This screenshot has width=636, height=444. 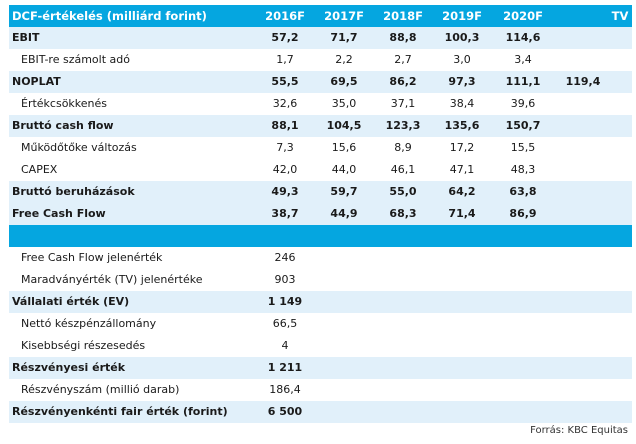 I want to click on row-label: CAPEX, so click(x=39, y=169).